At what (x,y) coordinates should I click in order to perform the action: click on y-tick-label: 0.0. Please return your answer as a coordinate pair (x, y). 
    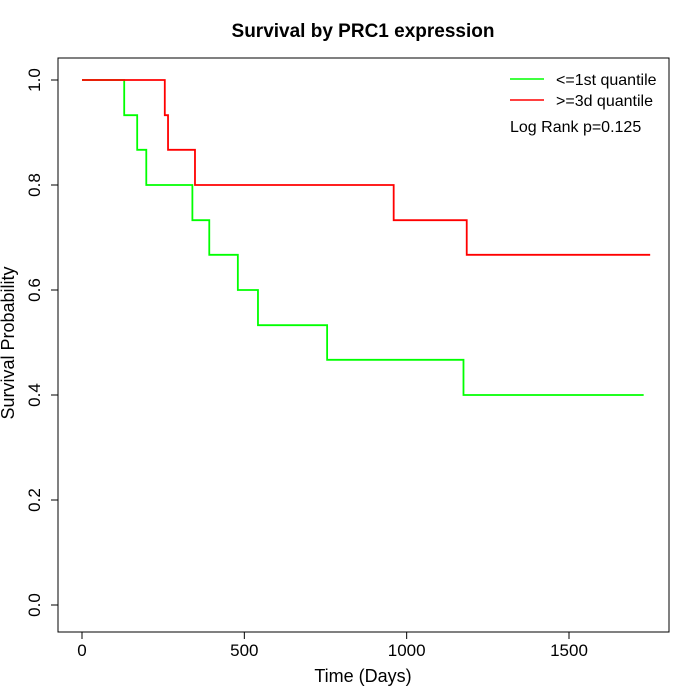
    Looking at the image, I should click on (34, 605).